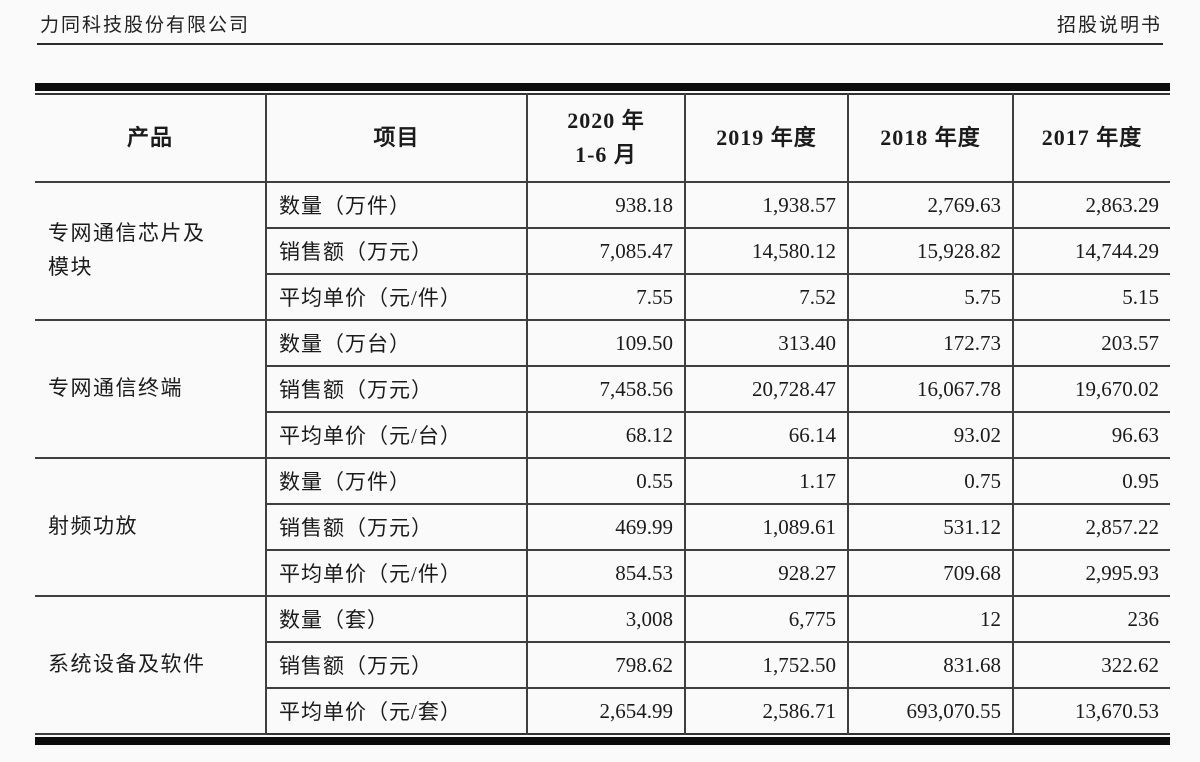  Describe the element at coordinates (1091, 138) in the screenshot. I see `col-header-2017: 2017 年度` at that location.